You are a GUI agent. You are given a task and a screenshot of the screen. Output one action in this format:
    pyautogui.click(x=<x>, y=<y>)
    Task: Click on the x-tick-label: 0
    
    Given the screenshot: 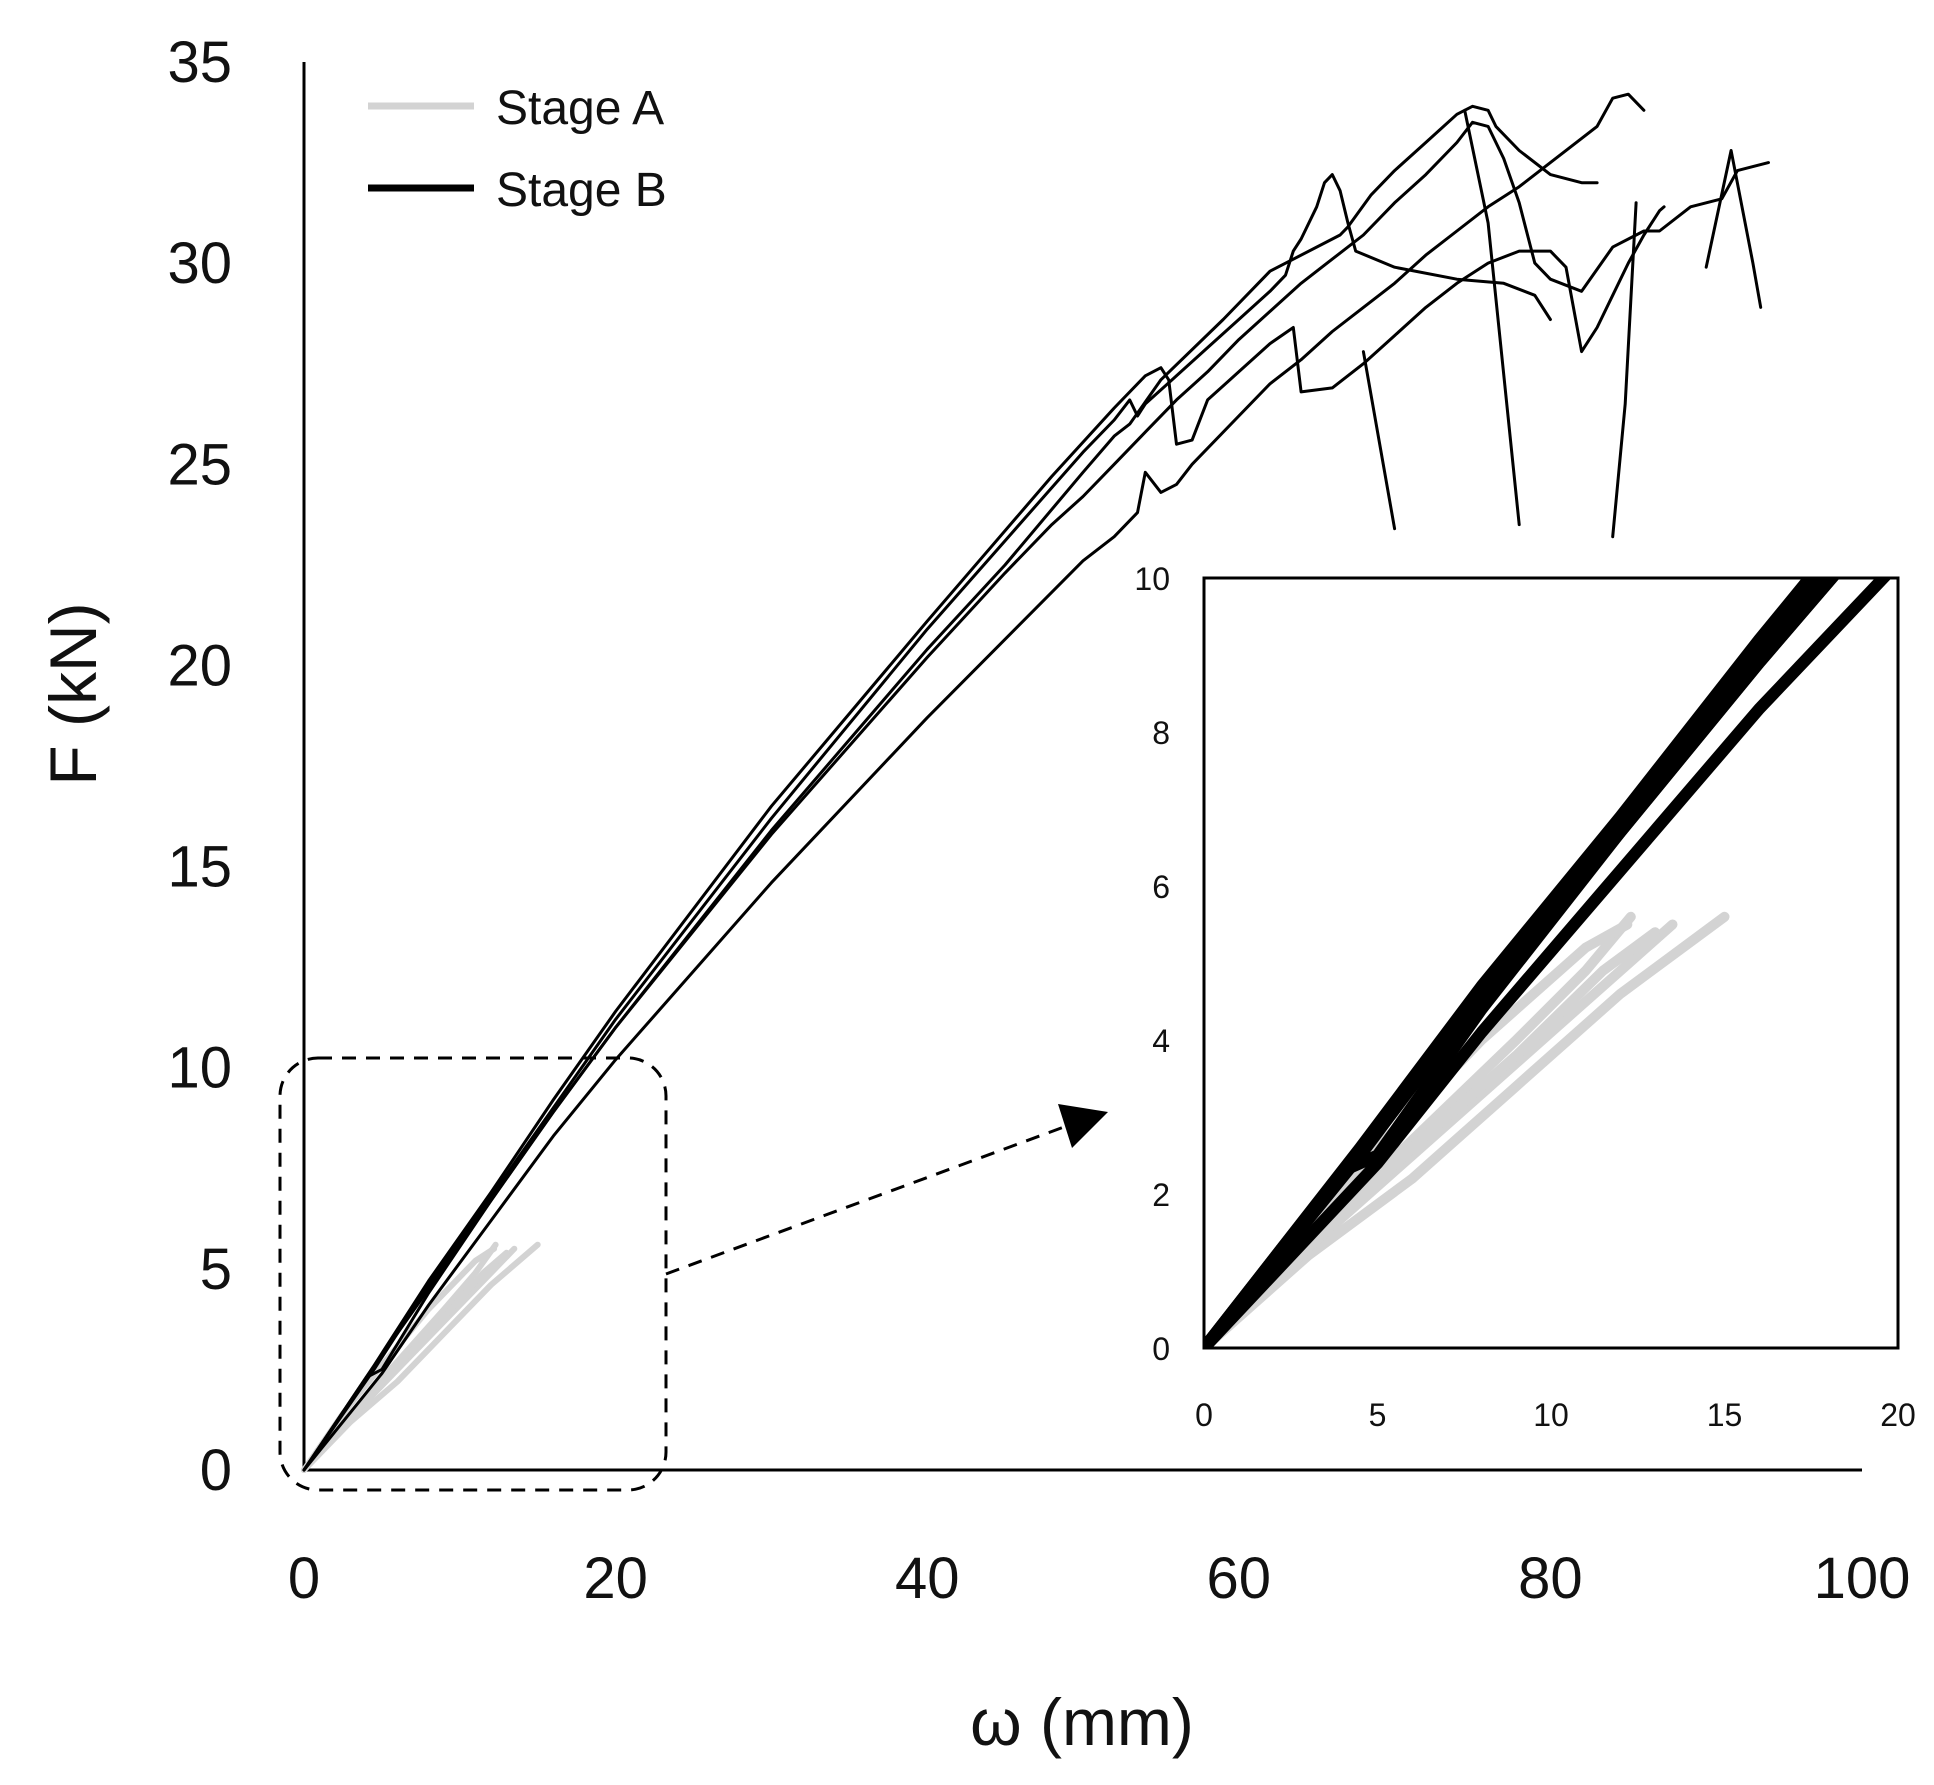 What is the action you would take?
    pyautogui.click(x=304, y=1578)
    